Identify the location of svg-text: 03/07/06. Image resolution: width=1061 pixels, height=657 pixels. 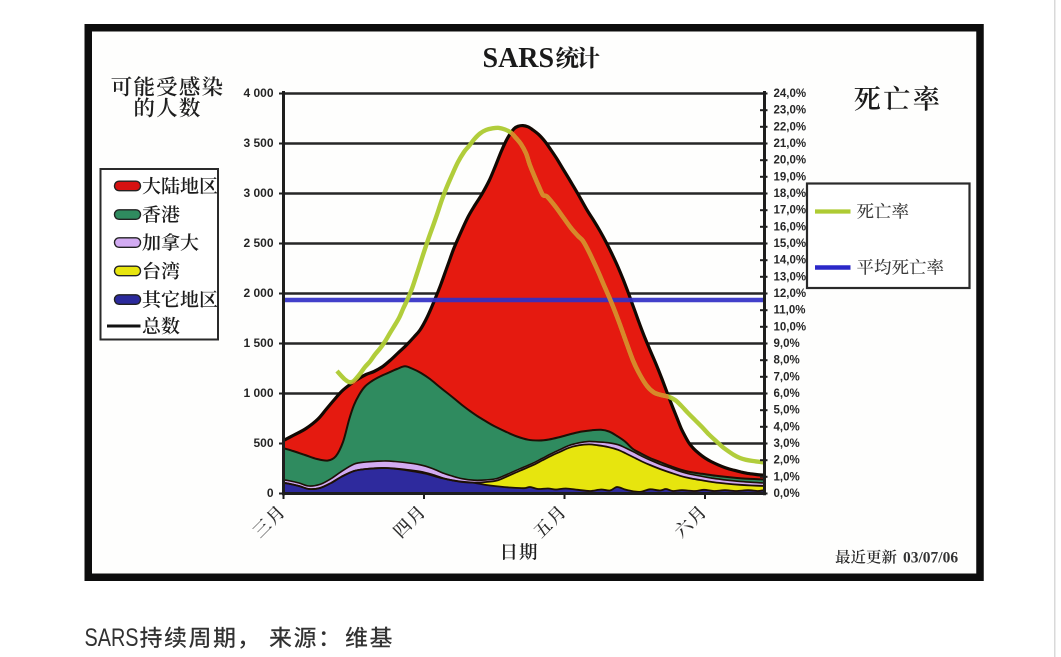
(930, 558).